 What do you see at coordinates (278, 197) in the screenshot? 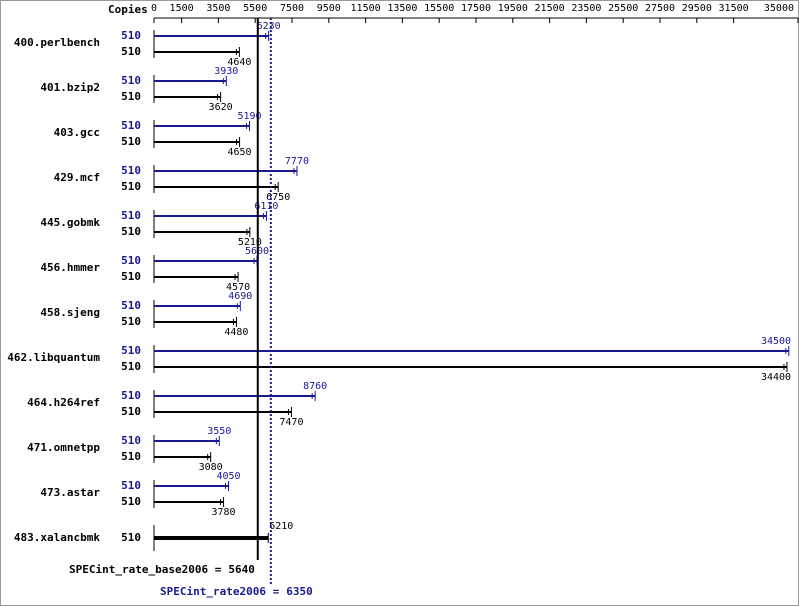
I see `base-value-label: 6750` at bounding box center [278, 197].